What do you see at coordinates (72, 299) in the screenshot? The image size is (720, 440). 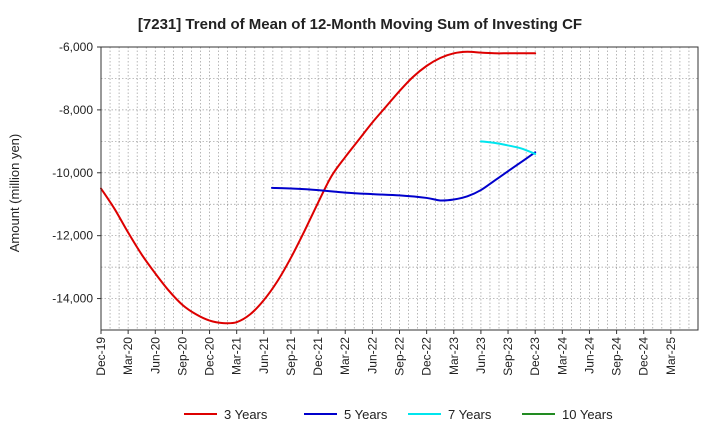 I see `y-tick-label: -14,000` at bounding box center [72, 299].